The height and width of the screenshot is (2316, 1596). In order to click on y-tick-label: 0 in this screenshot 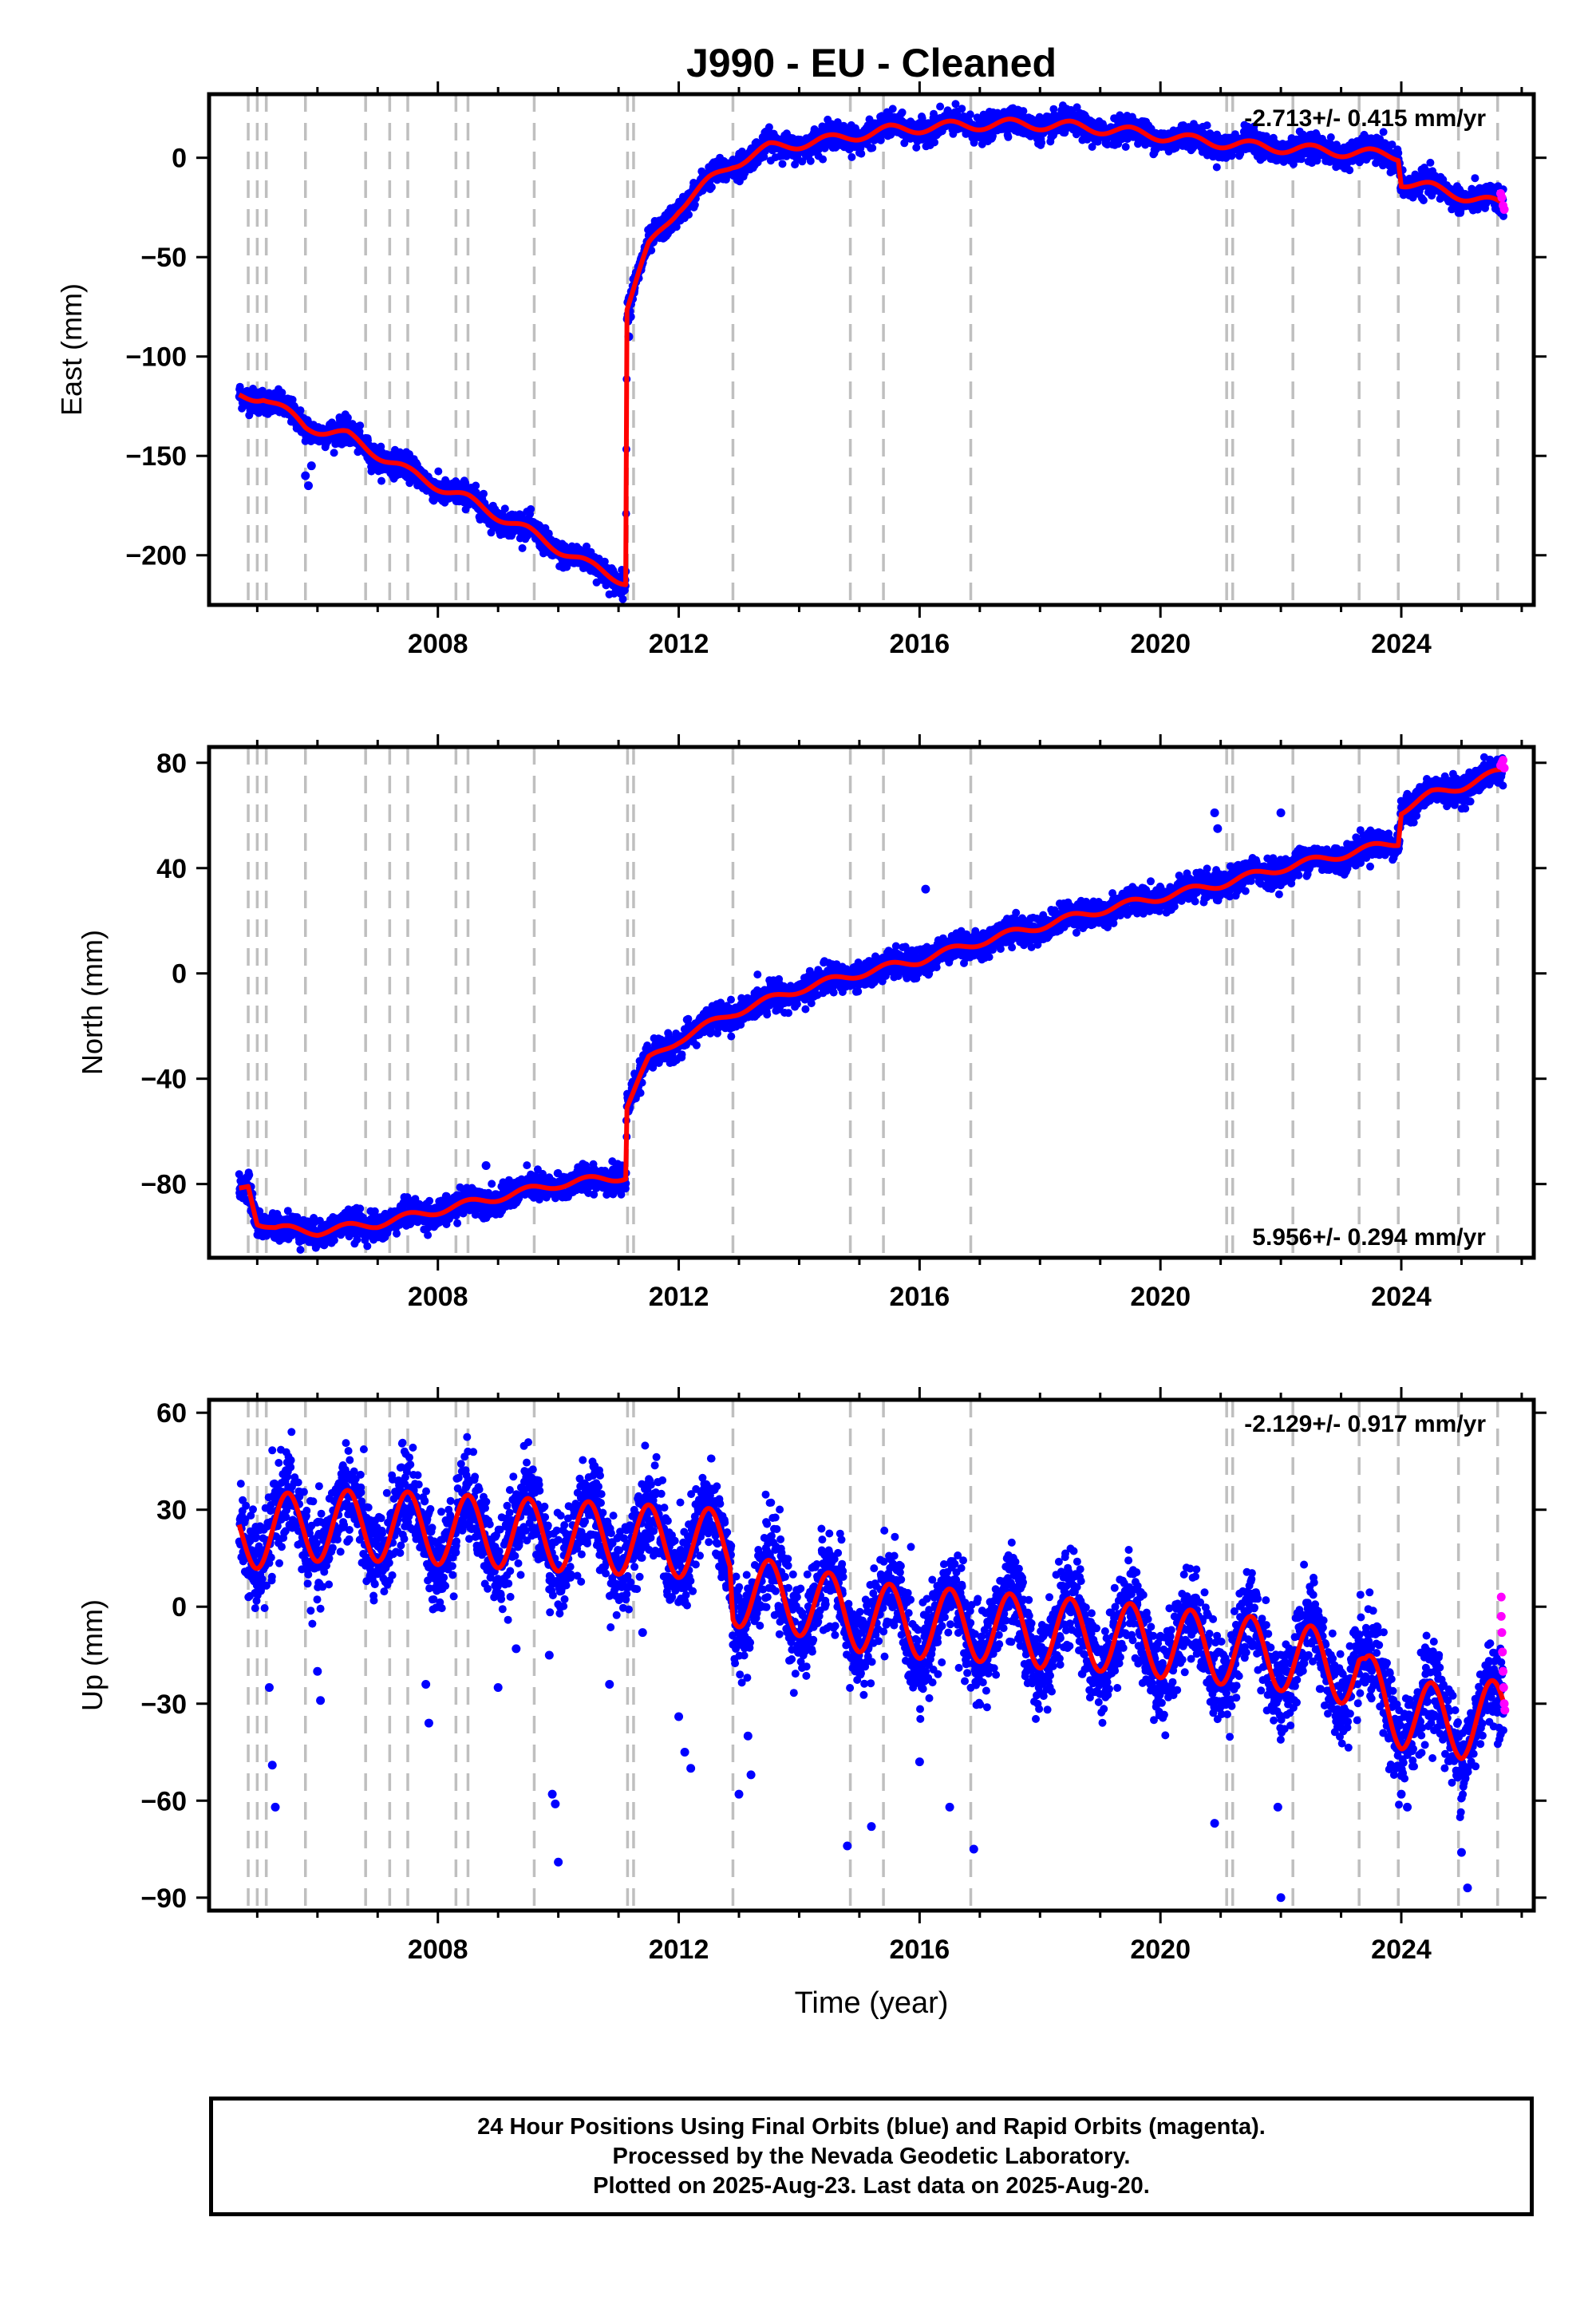, I will do `click(179, 159)`.